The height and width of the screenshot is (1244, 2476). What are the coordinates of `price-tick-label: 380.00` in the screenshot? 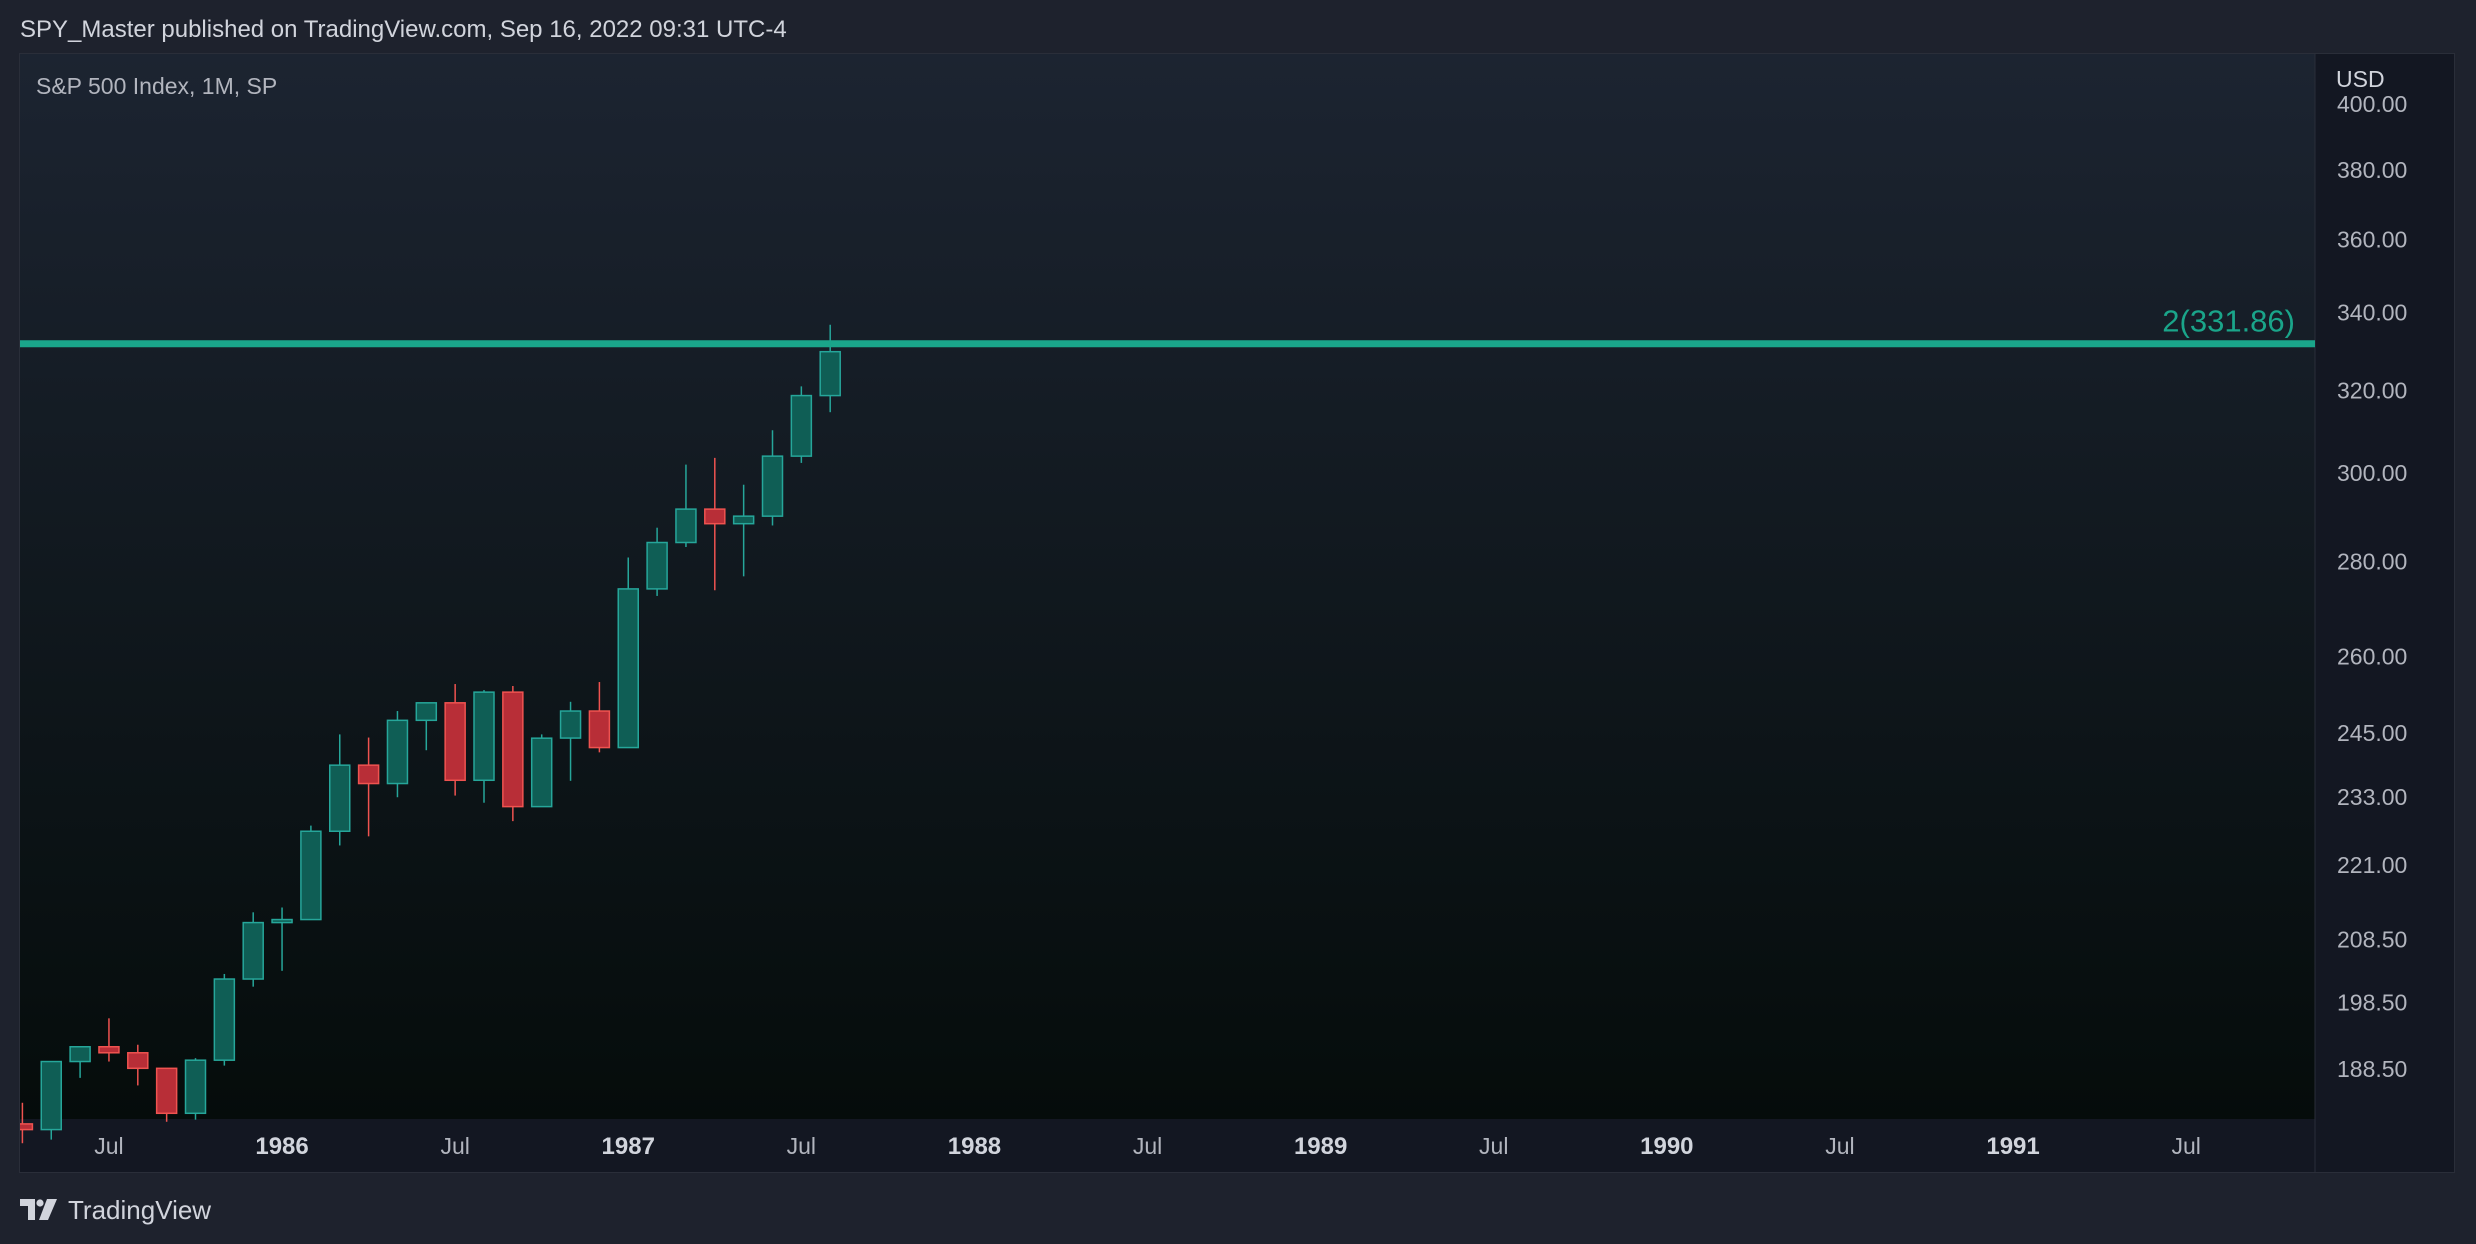 It's located at (2372, 170).